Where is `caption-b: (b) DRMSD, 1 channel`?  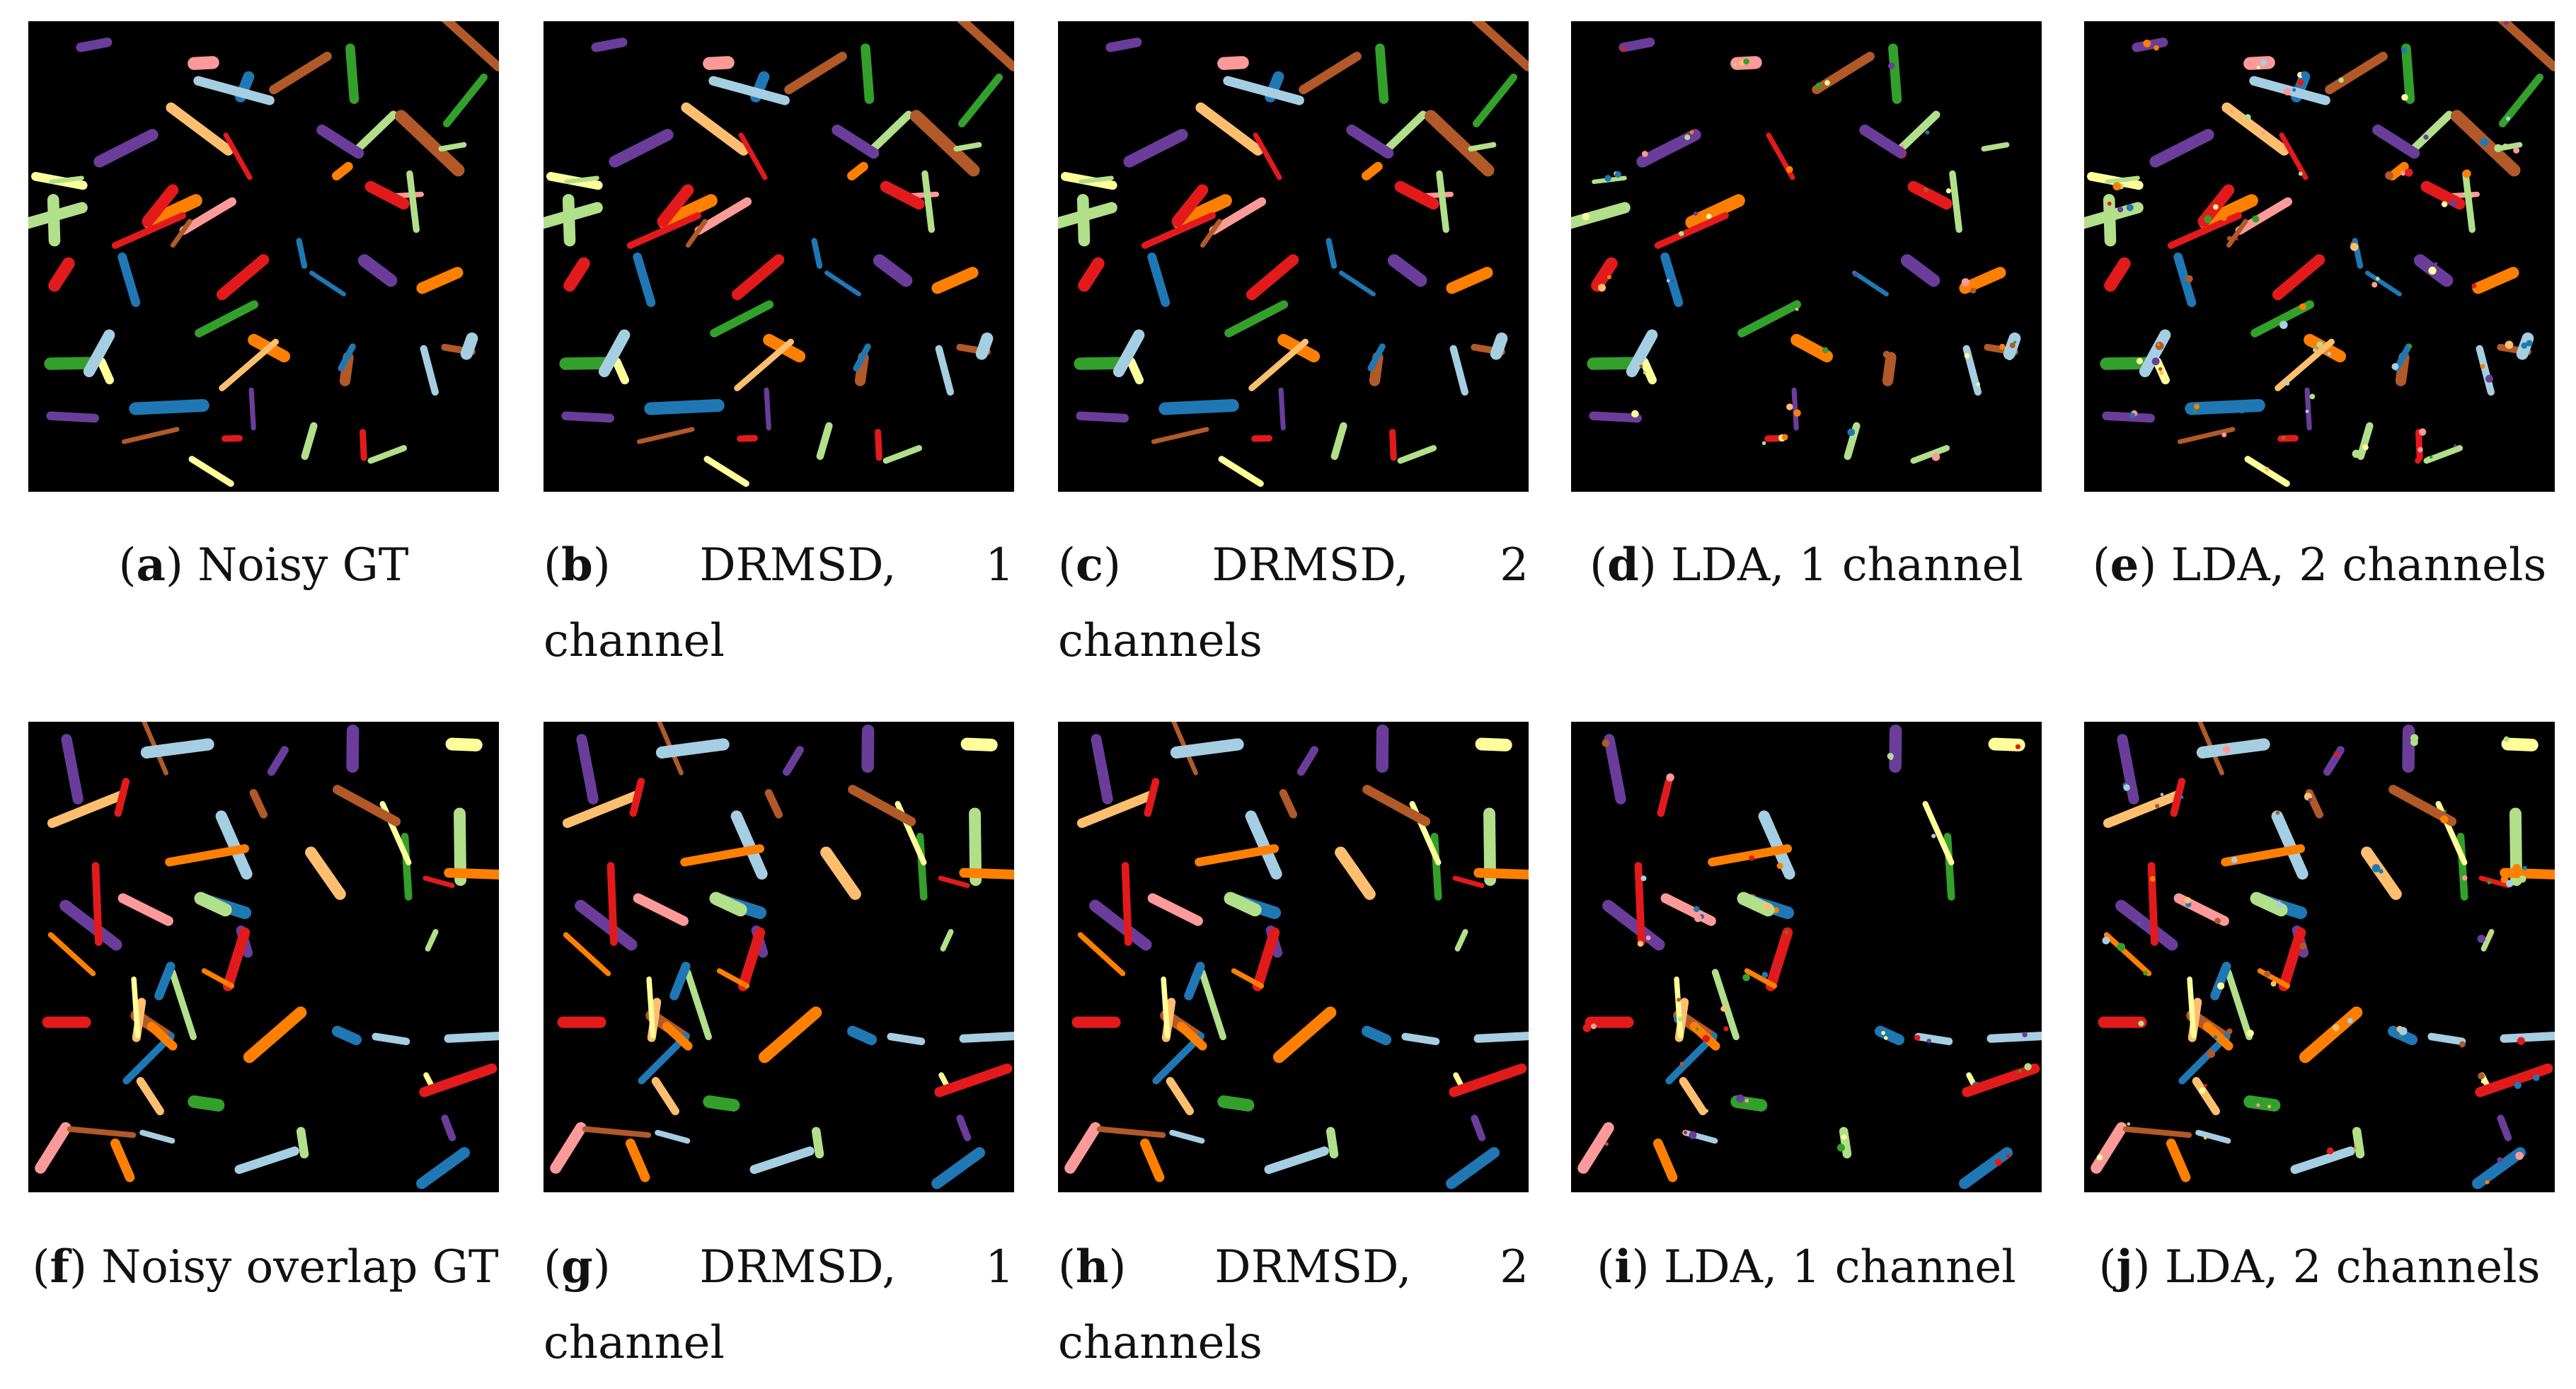 caption-b: (b) DRMSD, 1 channel is located at coordinates (779, 602).